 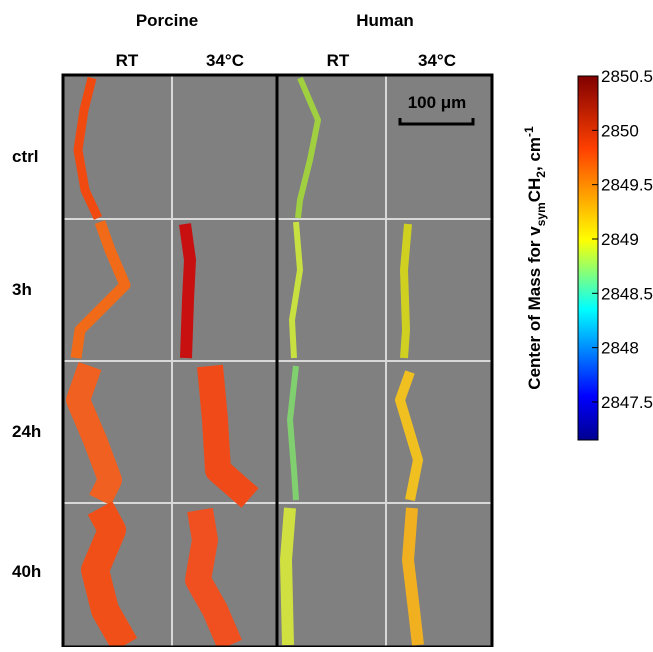 I want to click on colorbar-tick-label: 2849, so click(x=620, y=239).